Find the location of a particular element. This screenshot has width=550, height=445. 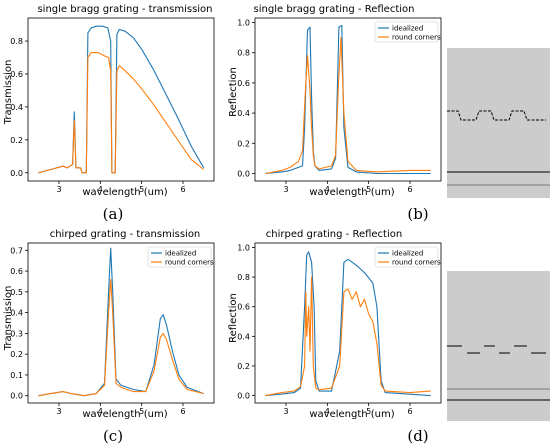

caption: (c) is located at coordinates (113, 436).